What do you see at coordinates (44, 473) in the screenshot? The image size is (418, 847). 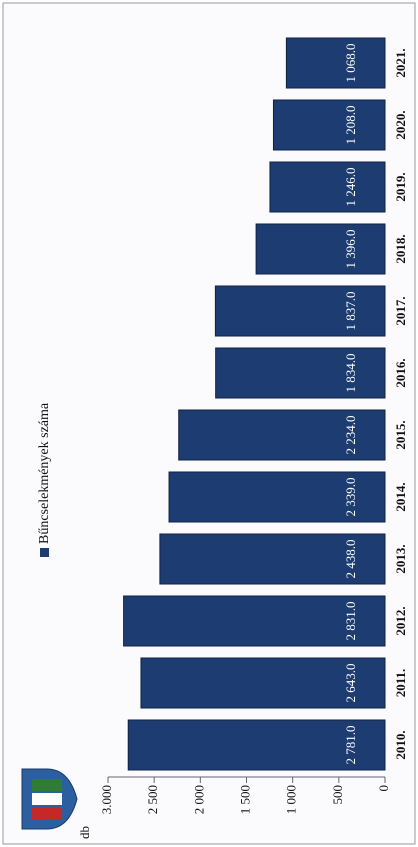 I see `legend-label: Bűncselekmények száma` at bounding box center [44, 473].